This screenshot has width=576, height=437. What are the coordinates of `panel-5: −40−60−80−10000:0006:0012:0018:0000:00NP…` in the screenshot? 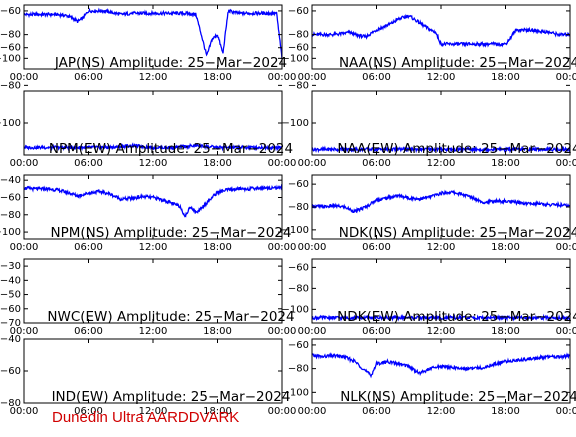 It's located at (148, 213).